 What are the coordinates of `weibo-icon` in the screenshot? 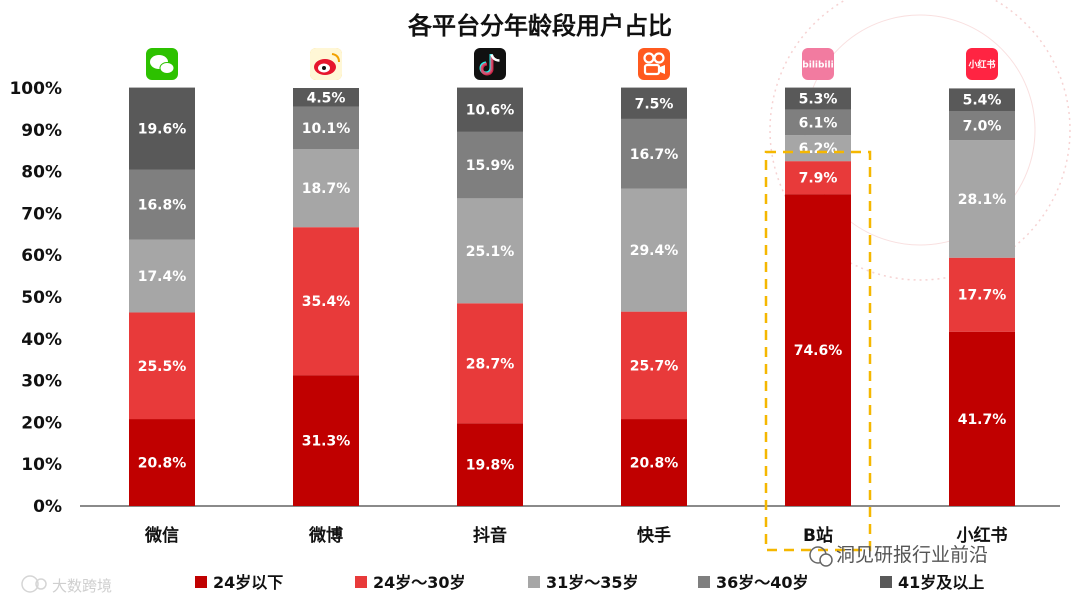 It's located at (326, 64).